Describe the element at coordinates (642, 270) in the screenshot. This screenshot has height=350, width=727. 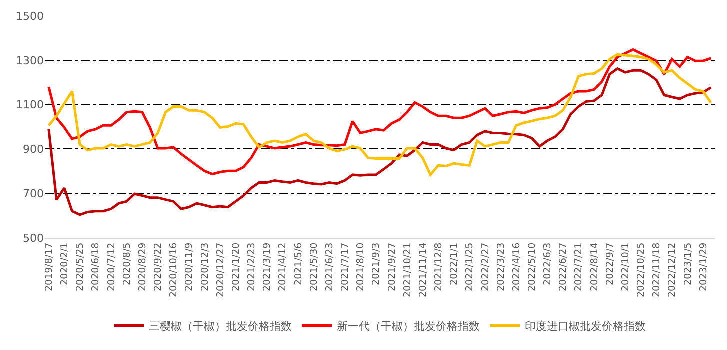
I see `x-tick-label: 2022/10/25` at that location.